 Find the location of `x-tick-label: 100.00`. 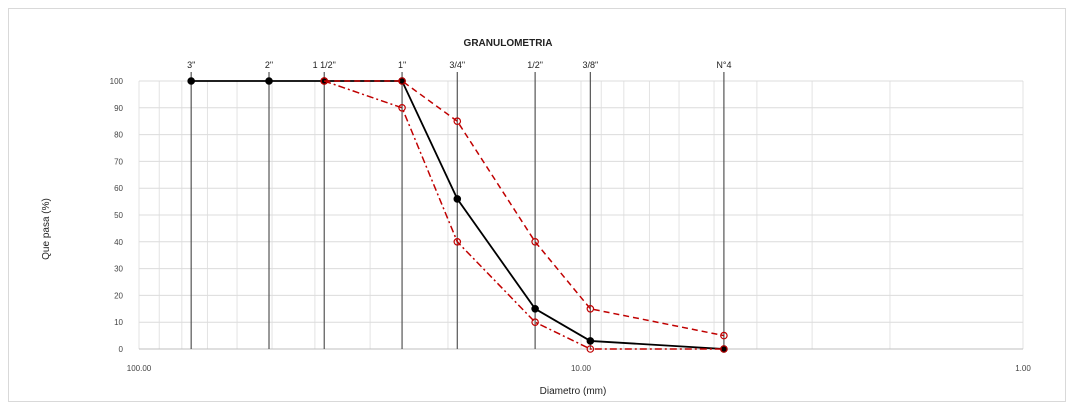

x-tick-label: 100.00 is located at coordinates (139, 368).